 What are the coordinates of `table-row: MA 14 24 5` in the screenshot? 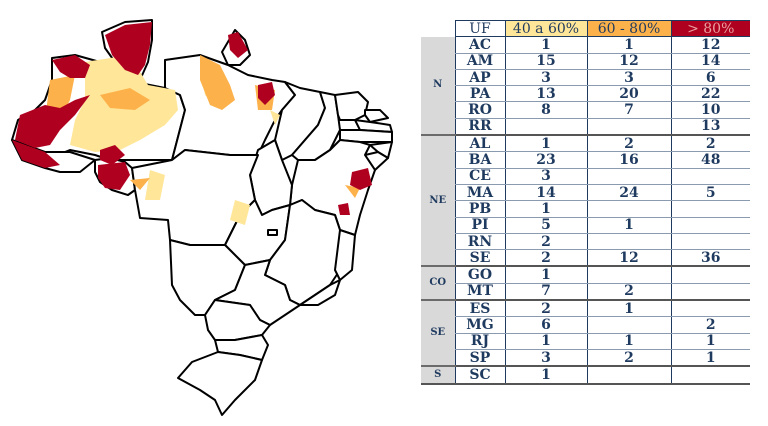 It's located at (585, 193).